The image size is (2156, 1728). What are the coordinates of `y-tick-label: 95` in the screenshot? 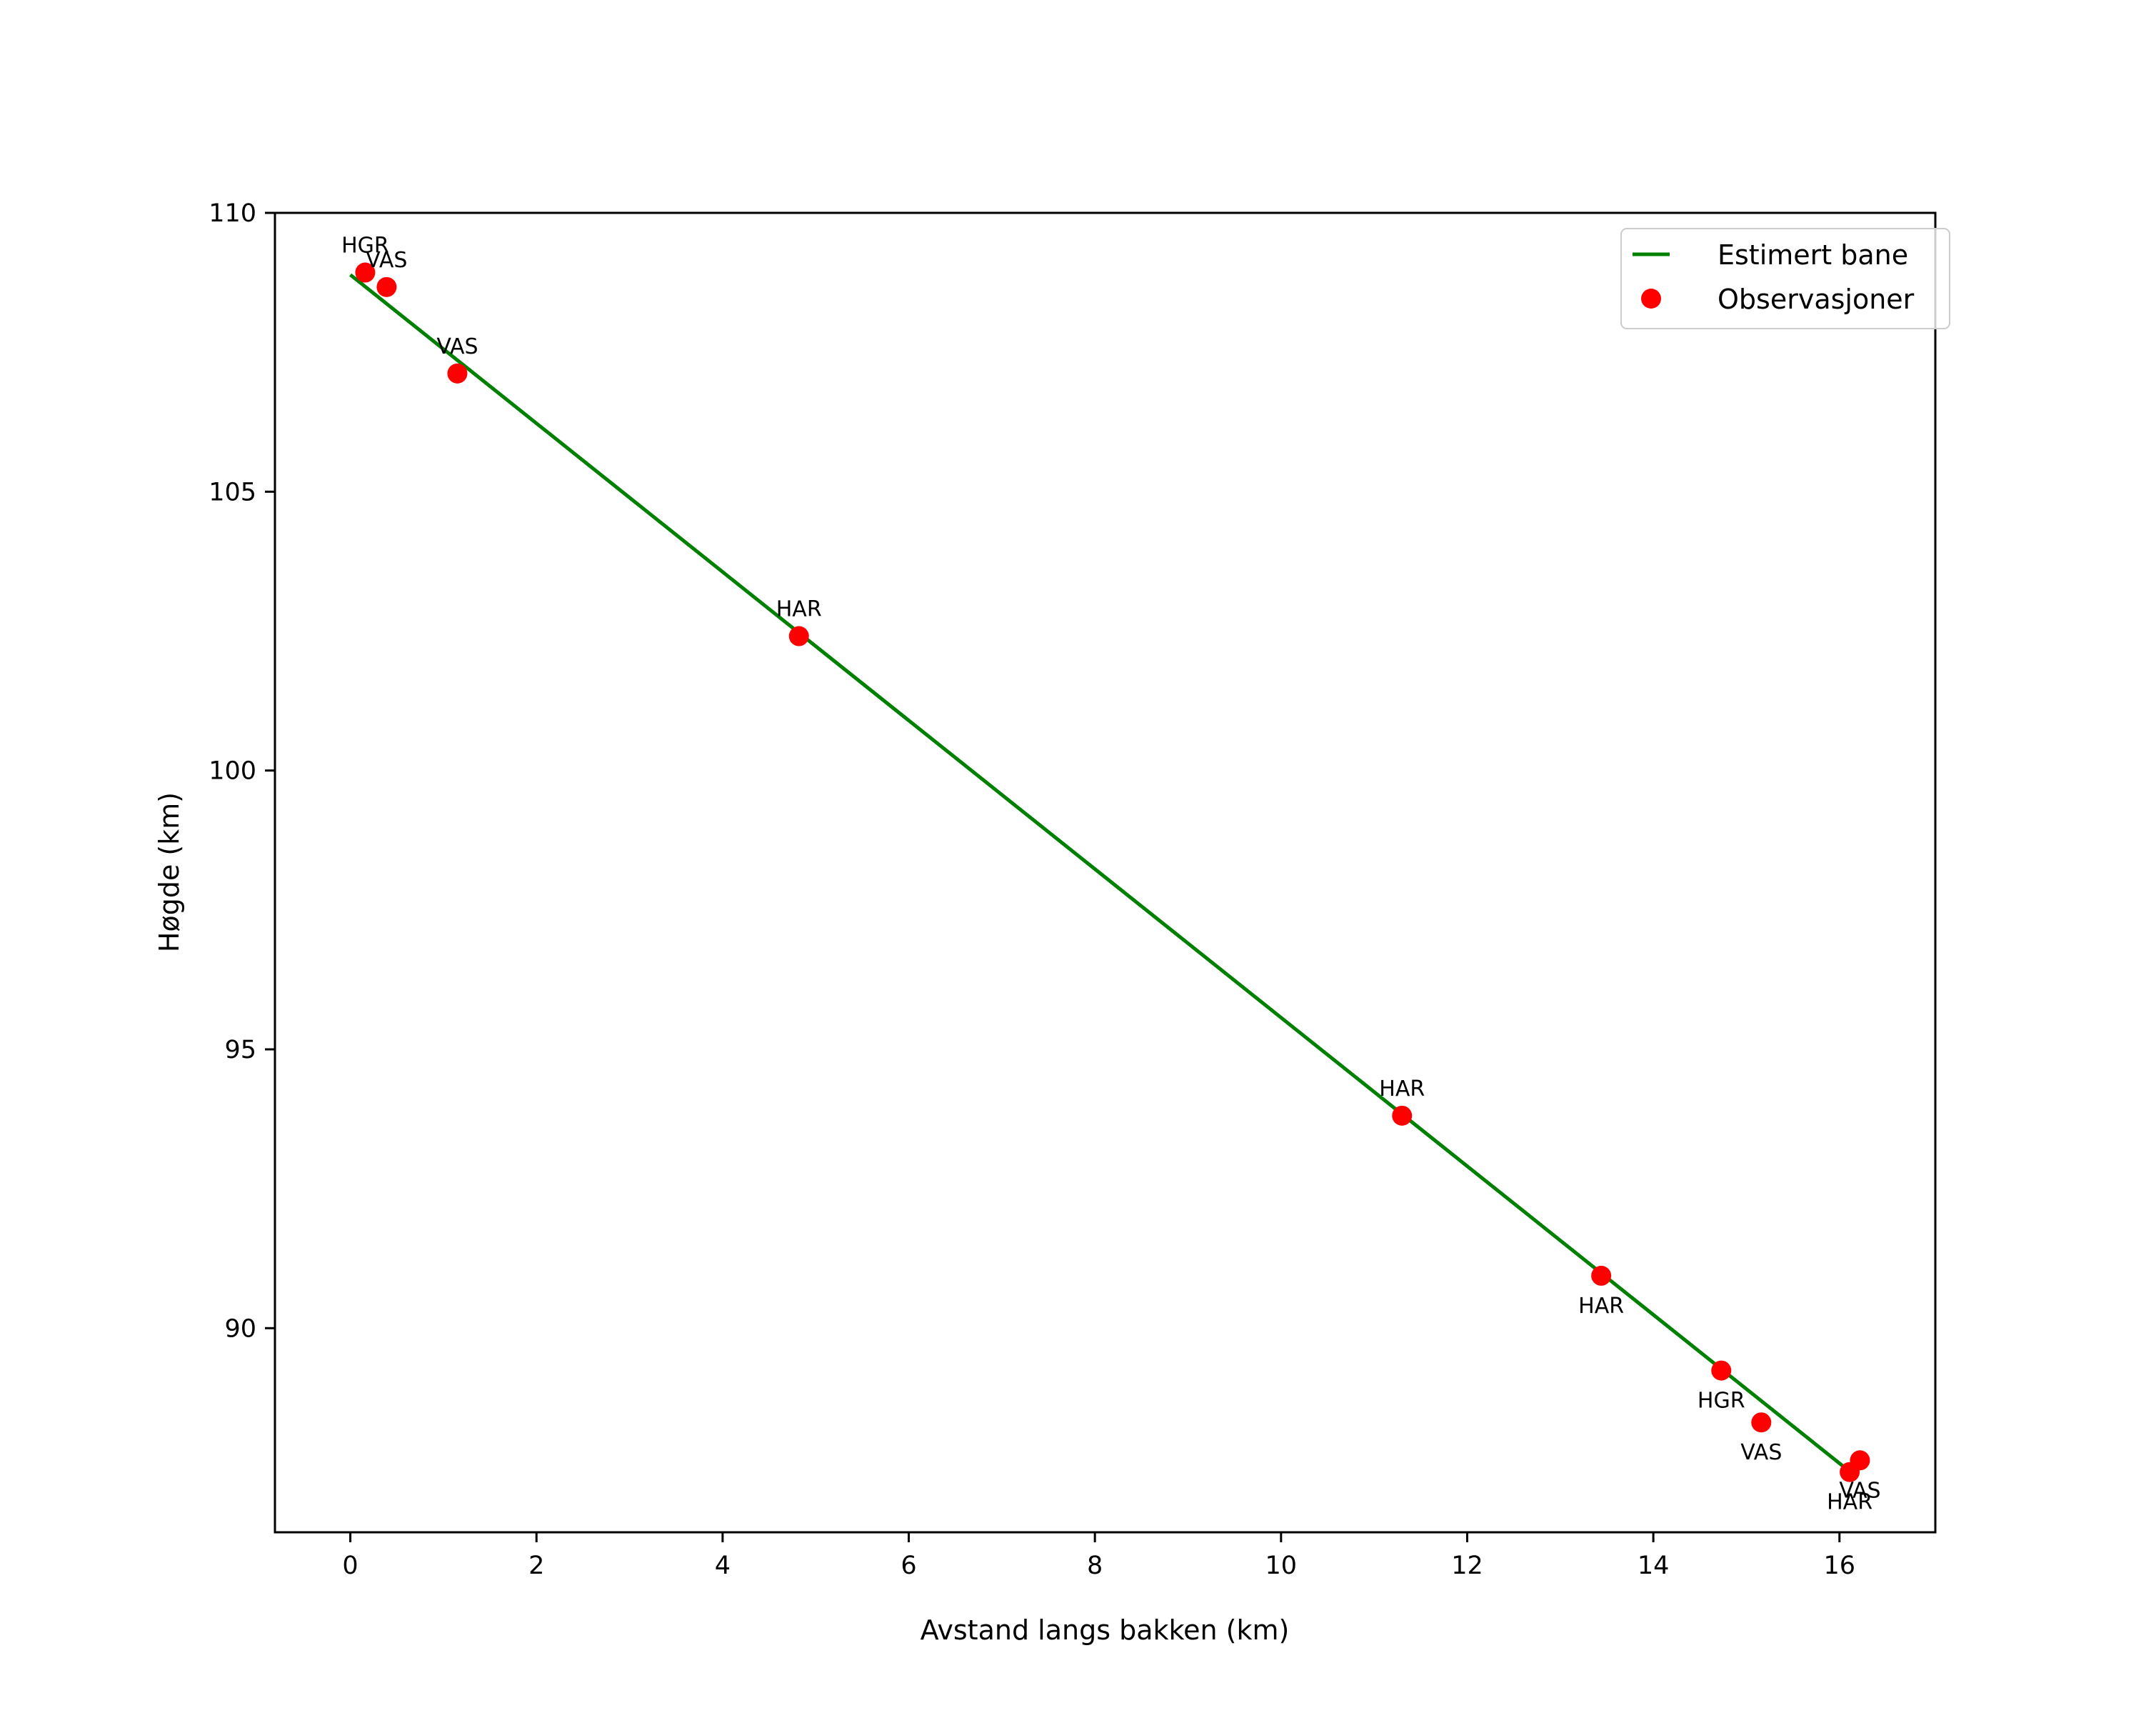 It's located at (240, 1050).